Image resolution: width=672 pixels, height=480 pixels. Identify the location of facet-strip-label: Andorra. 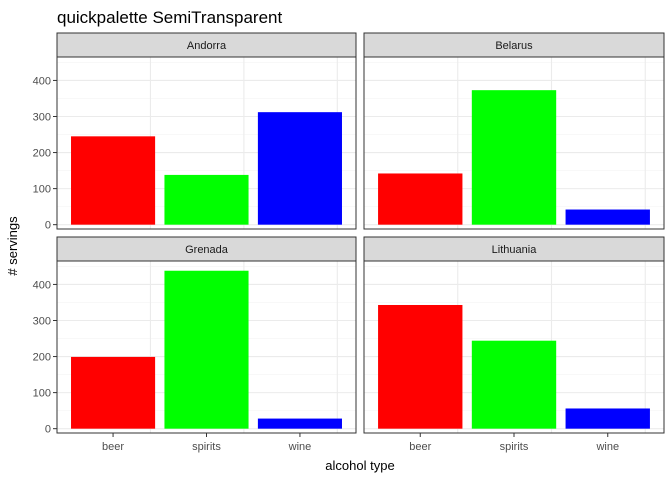
(207, 46).